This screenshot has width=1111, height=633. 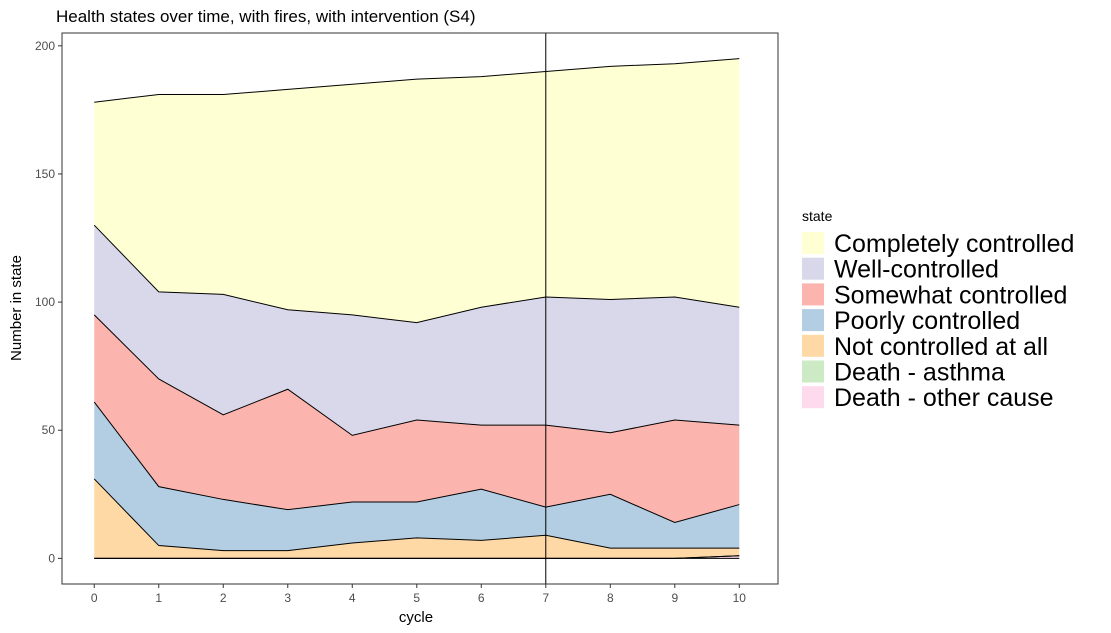 What do you see at coordinates (287, 598) in the screenshot?
I see `x-tick-label: 3` at bounding box center [287, 598].